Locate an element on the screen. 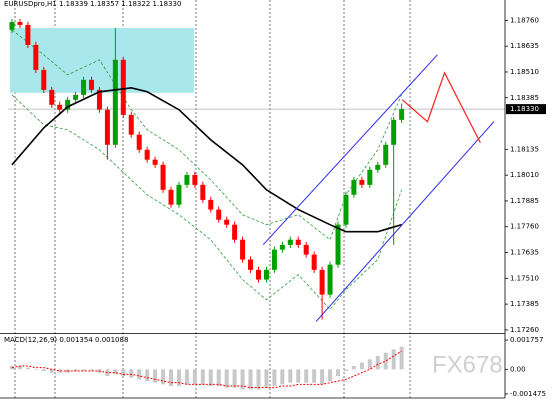 Image resolution: width=559 pixels, height=400 pixels. projection-line is located at coordinates (441, 107).